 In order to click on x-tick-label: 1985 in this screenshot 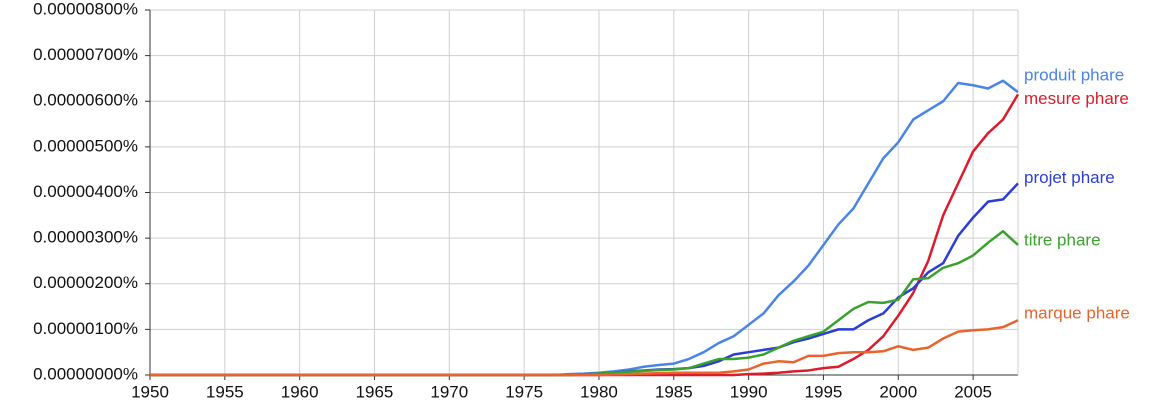, I will do `click(674, 391)`.